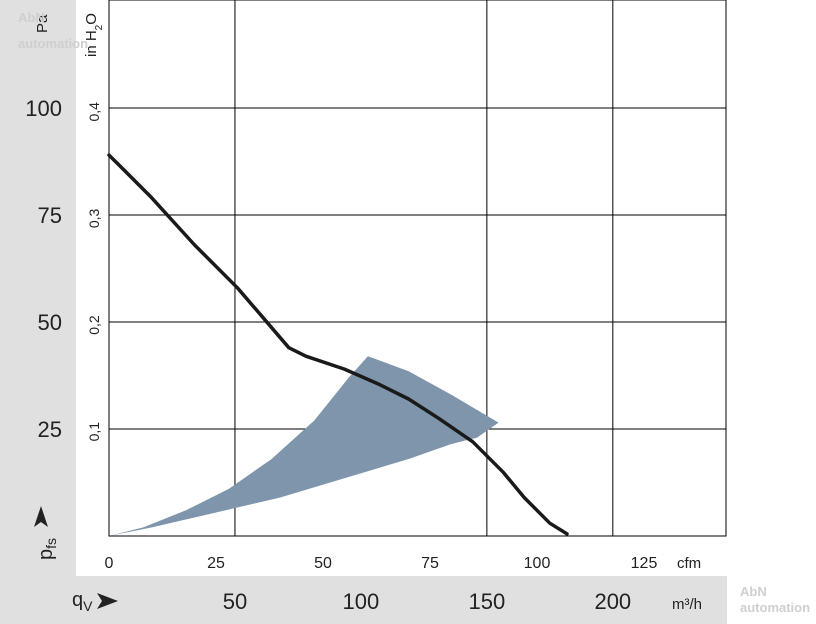 The image size is (816, 624). I want to click on m3h-tick-label: 150, so click(487, 601).